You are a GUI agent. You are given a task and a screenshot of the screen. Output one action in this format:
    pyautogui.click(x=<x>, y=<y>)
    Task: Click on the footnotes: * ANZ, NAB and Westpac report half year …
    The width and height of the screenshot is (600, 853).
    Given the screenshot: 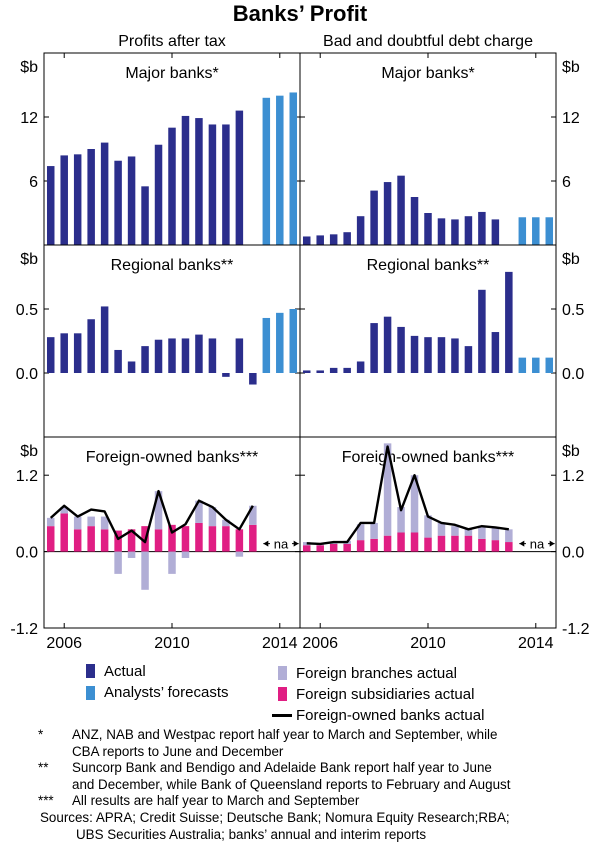 What is the action you would take?
    pyautogui.click(x=318, y=785)
    